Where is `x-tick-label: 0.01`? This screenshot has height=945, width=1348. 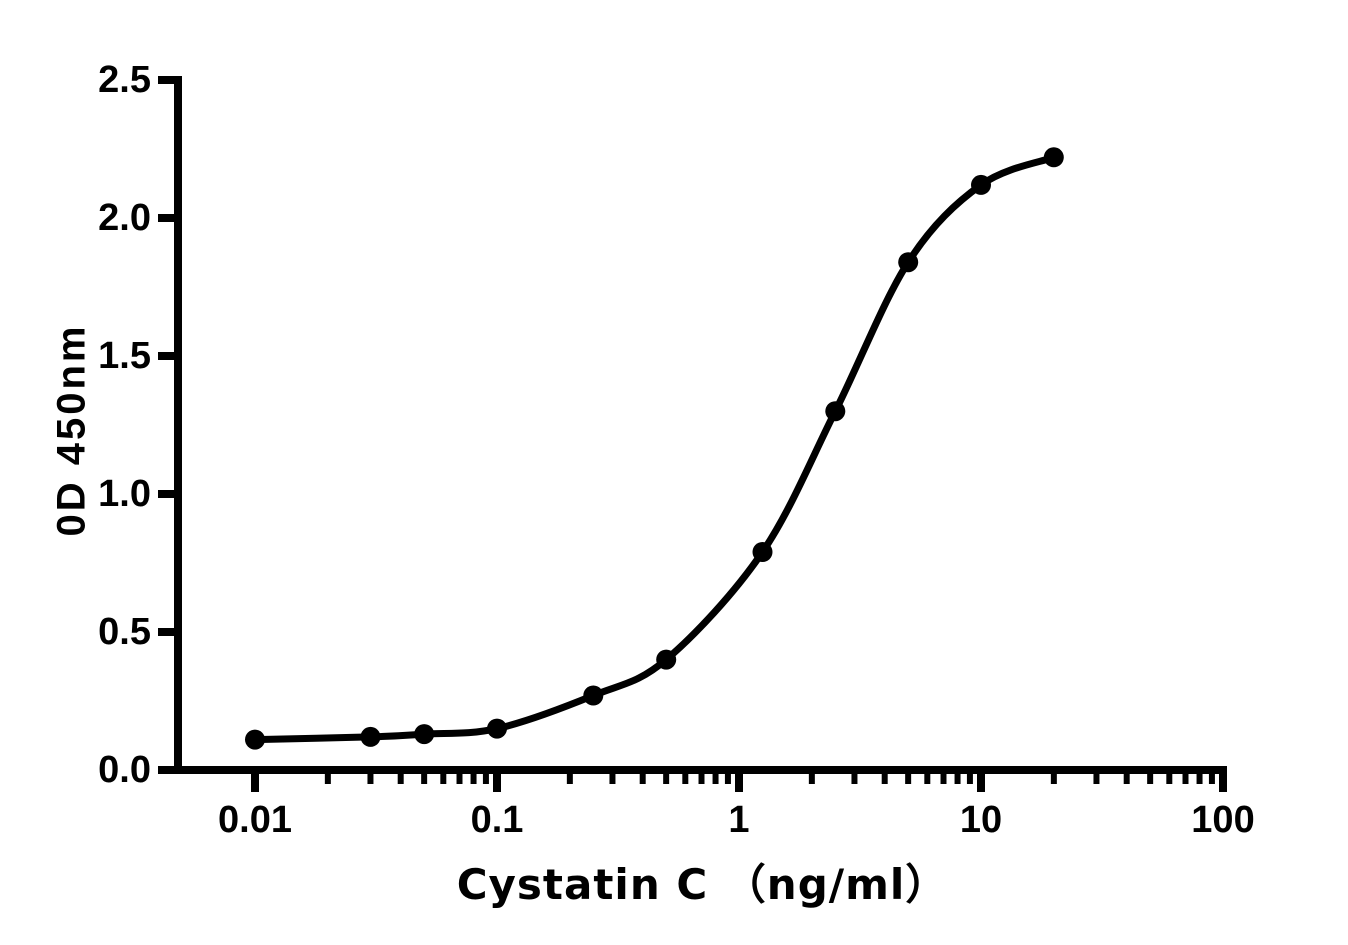
x-tick-label: 0.01 is located at coordinates (255, 820).